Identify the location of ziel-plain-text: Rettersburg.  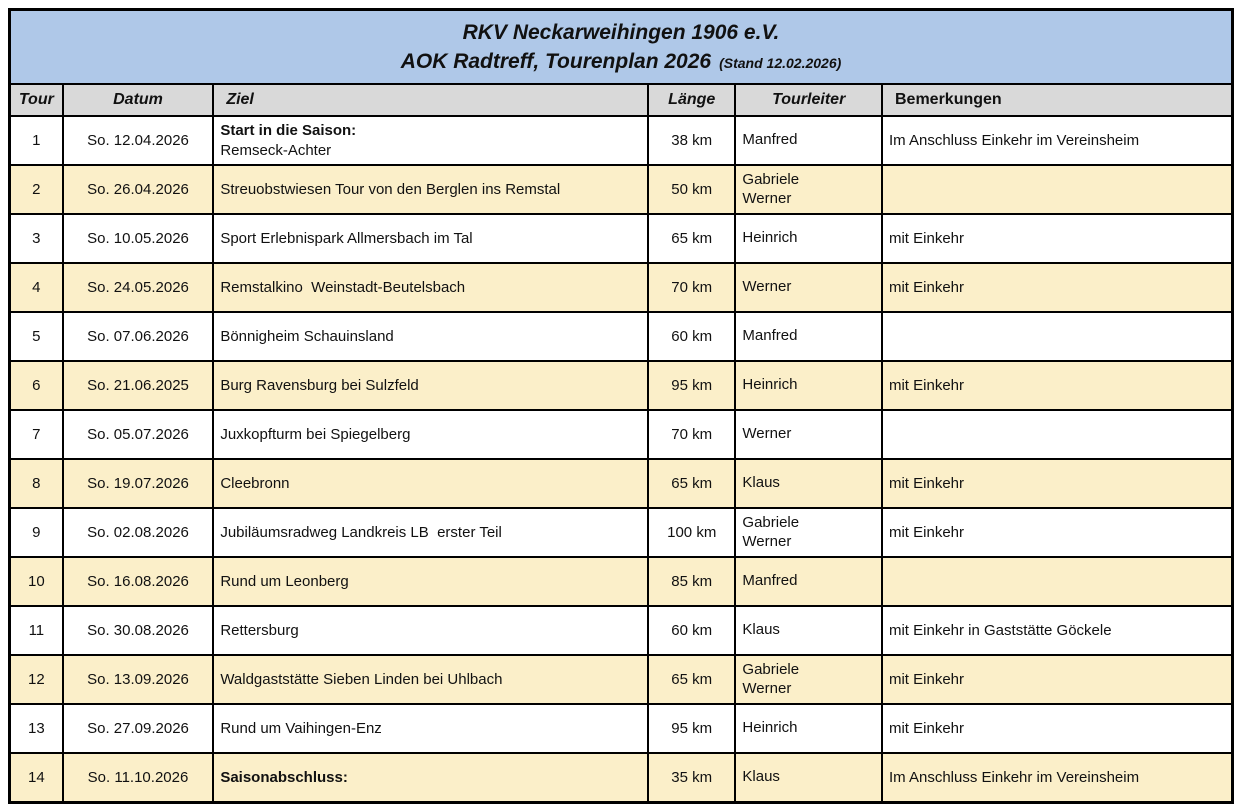
(259, 630).